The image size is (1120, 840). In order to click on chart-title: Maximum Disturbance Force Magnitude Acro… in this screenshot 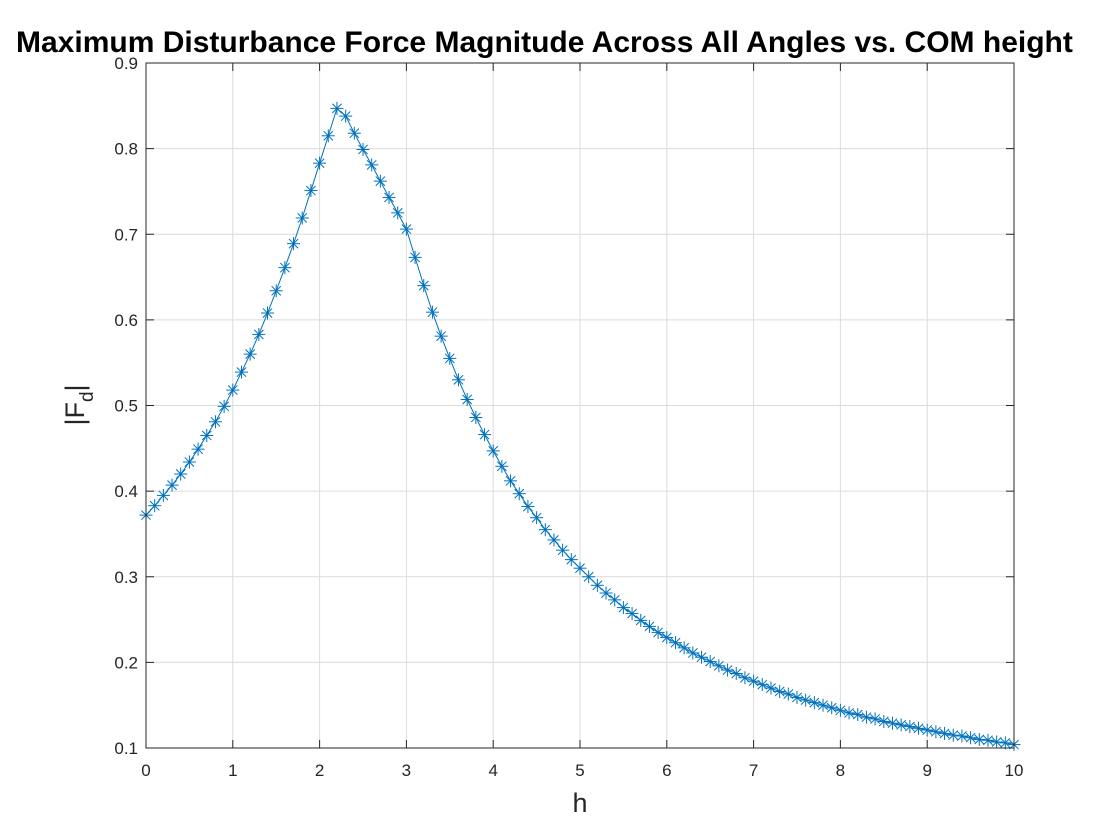, I will do `click(544, 42)`.